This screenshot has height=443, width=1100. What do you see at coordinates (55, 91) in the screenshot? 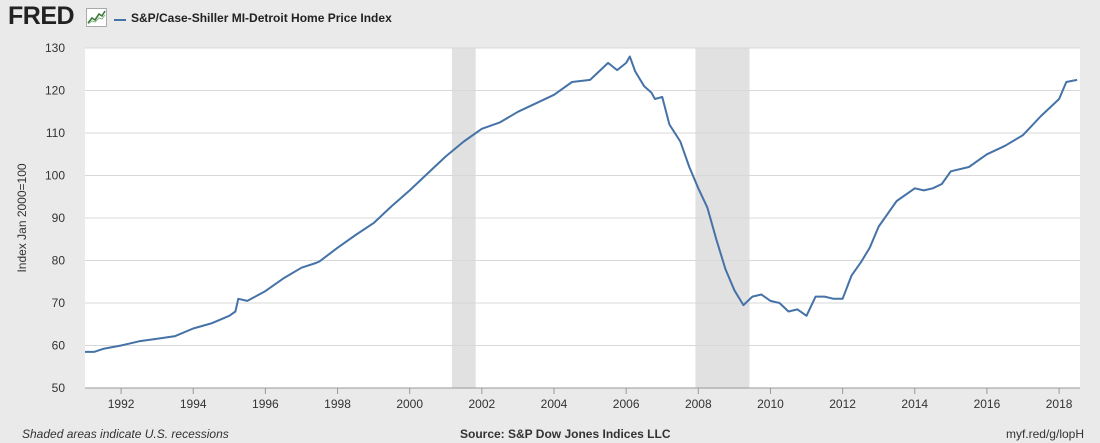
I see `y-tick-label: 120` at bounding box center [55, 91].